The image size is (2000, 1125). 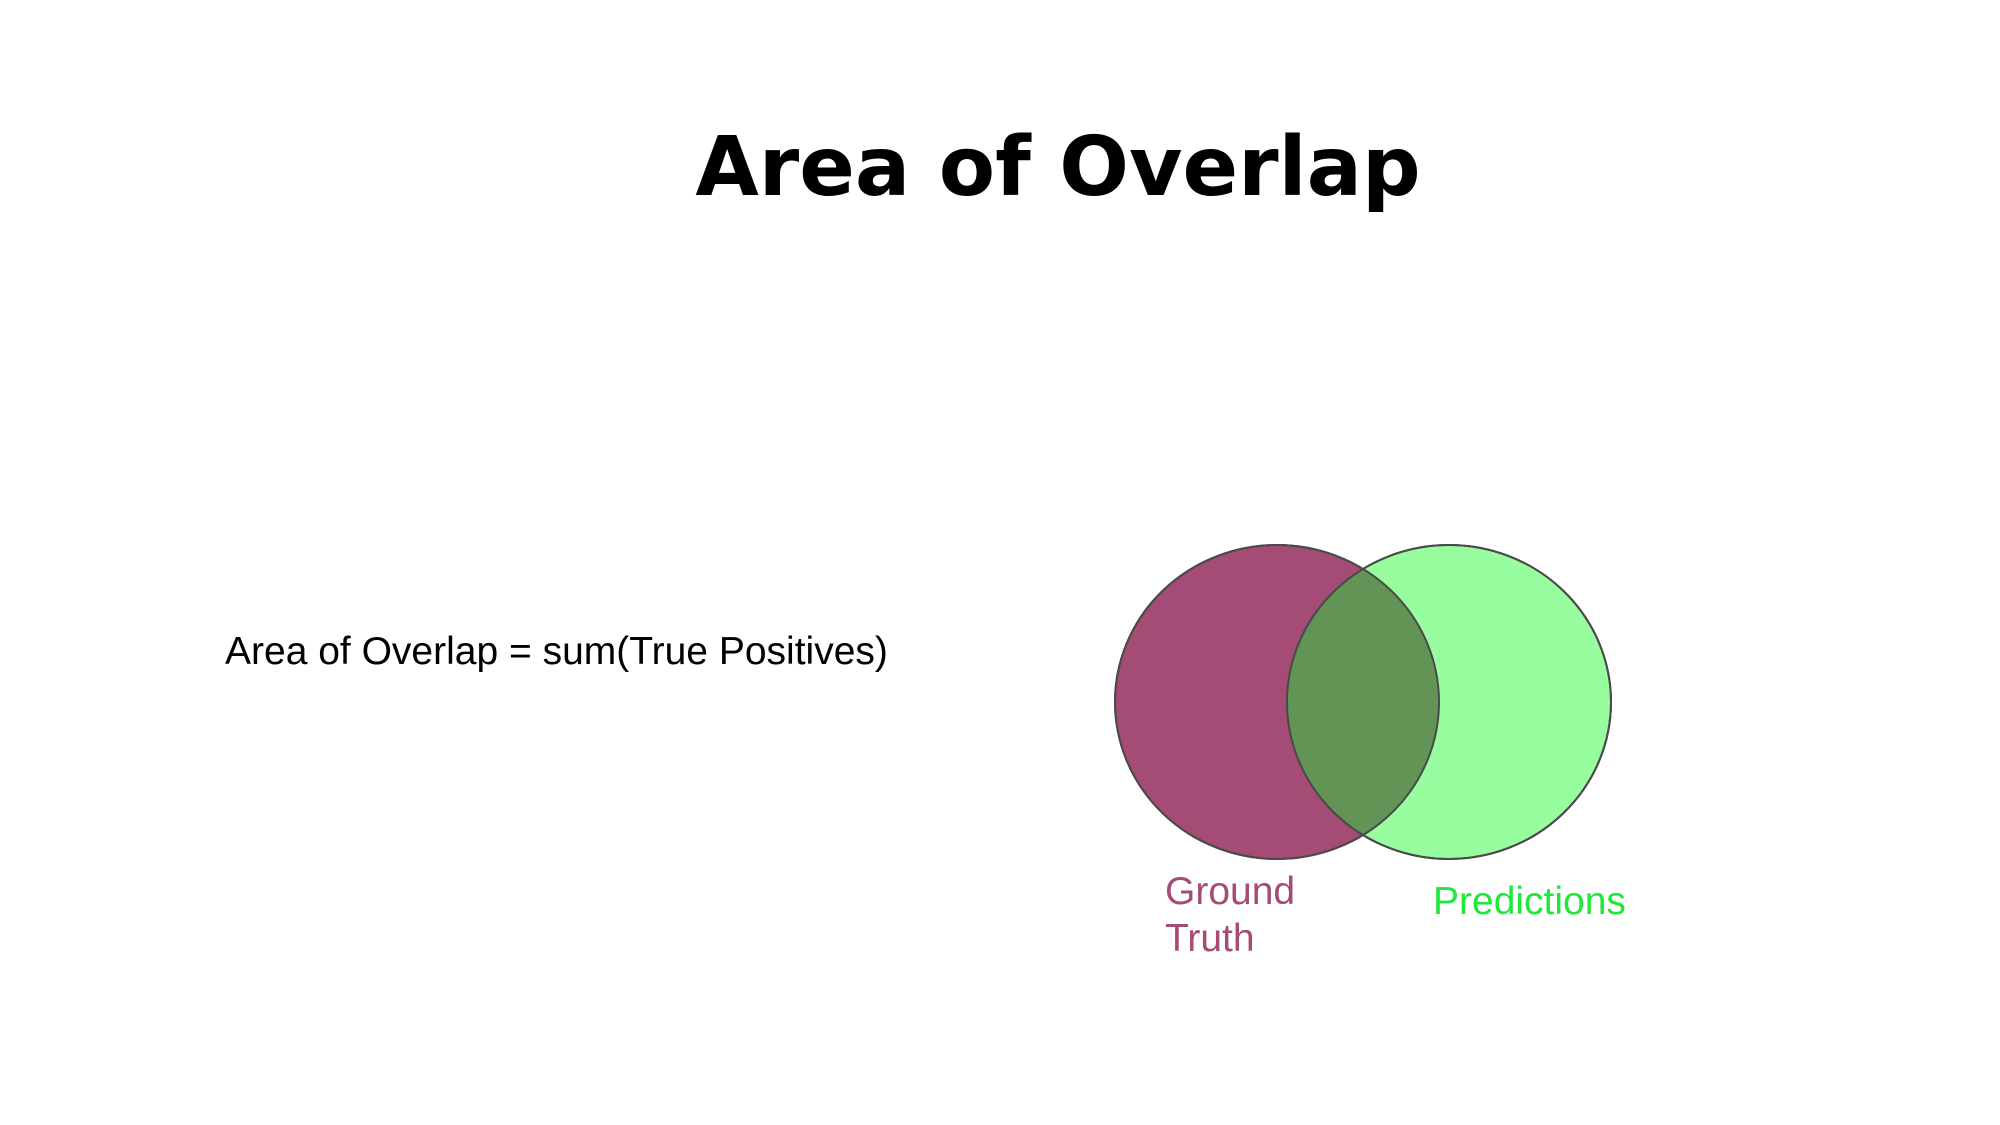 I want to click on slide-title: Area of Overlap, so click(x=1058, y=167).